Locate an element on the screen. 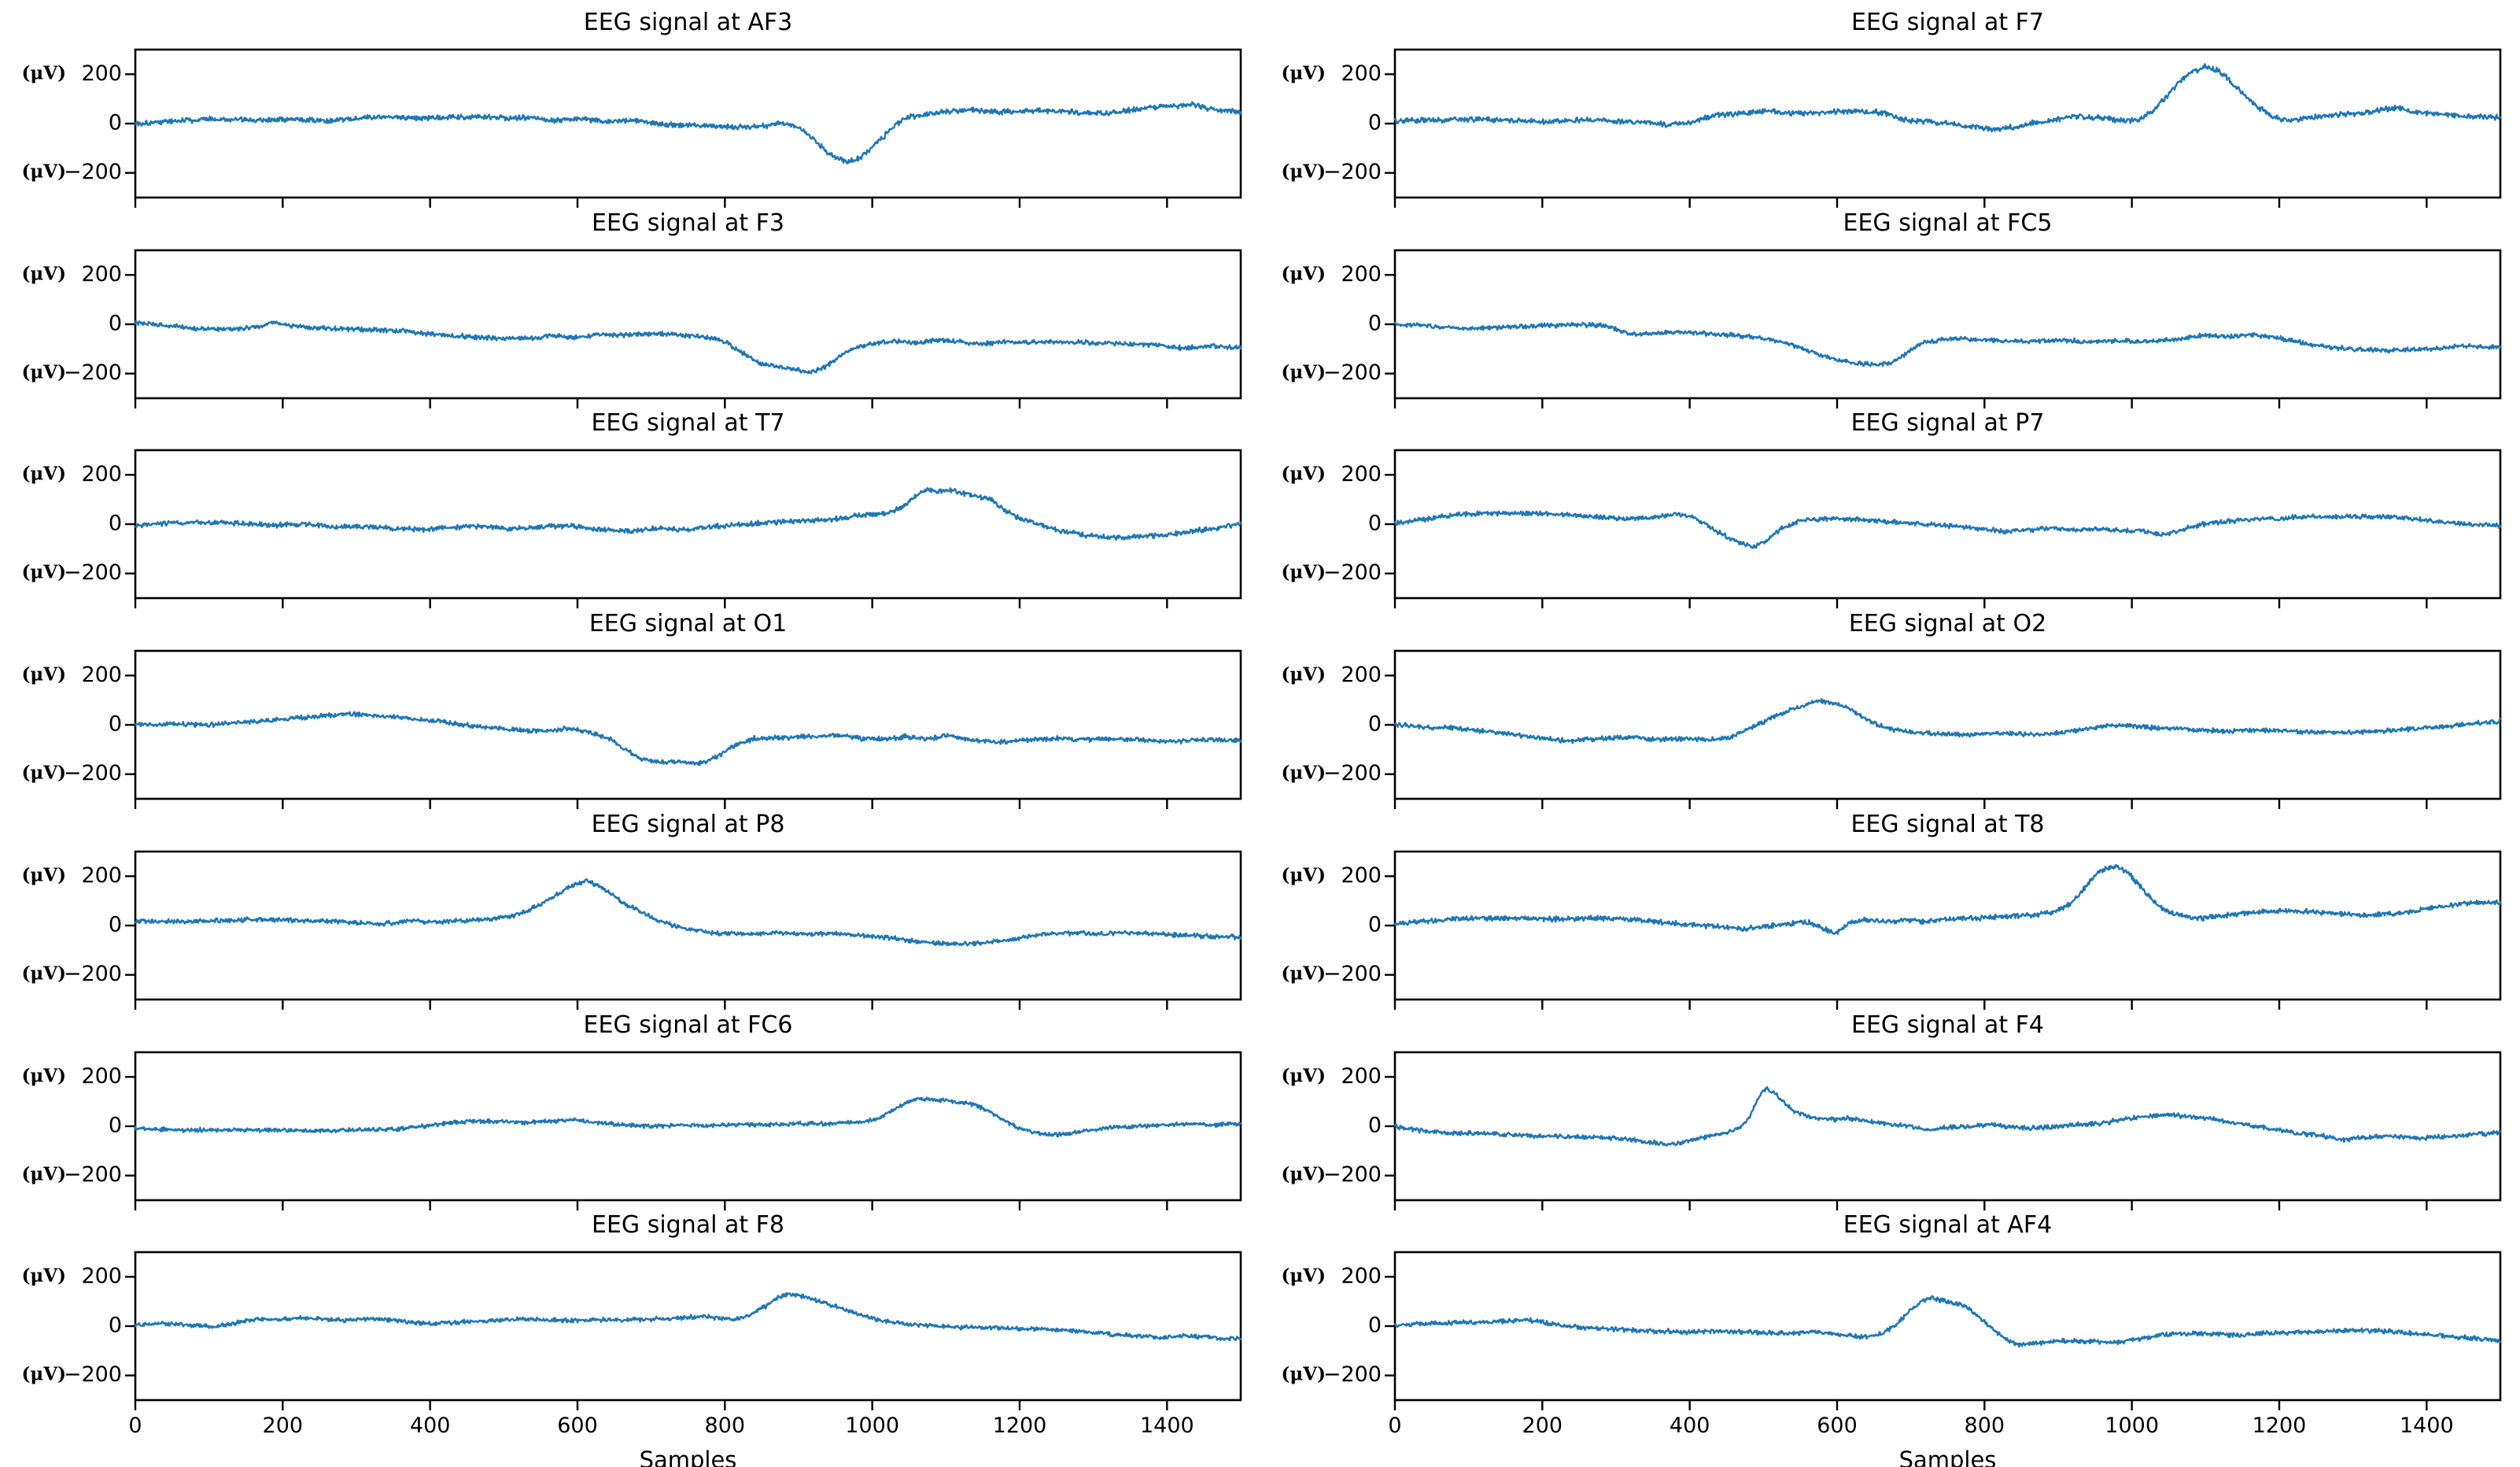  subplot-p8: EEG signal at P8 200 (μV) 0 −200 (μV) is located at coordinates (630, 937).